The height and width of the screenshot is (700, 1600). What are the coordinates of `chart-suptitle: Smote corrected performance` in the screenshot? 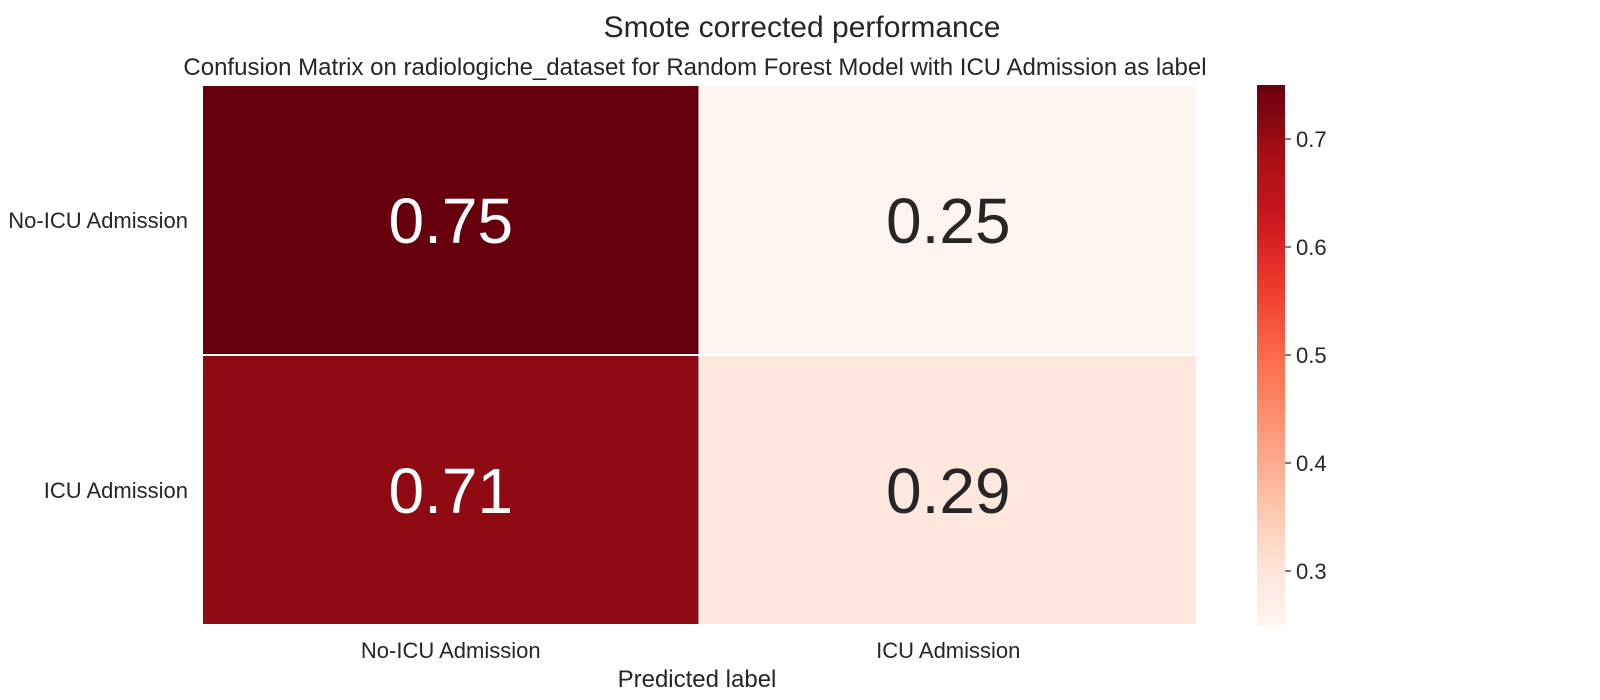 It's located at (802, 27).